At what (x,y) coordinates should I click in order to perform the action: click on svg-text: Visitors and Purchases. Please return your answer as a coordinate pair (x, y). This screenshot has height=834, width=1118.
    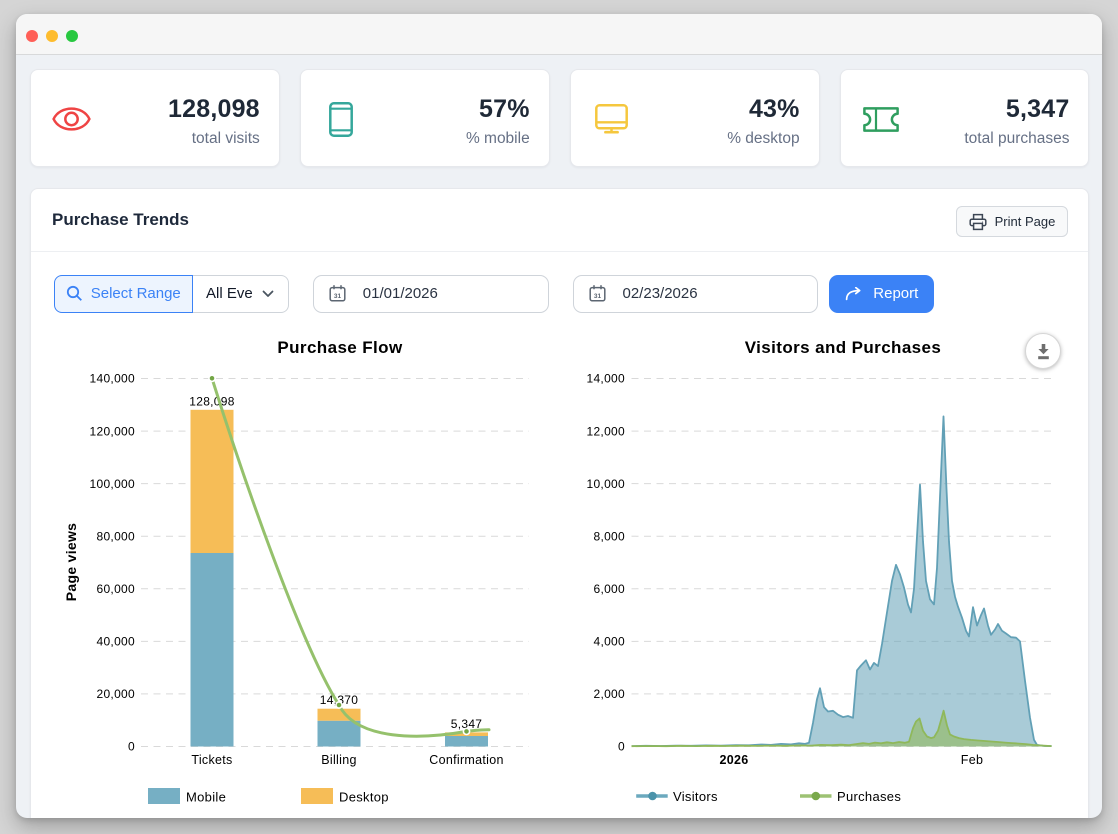
    Looking at the image, I should click on (843, 347).